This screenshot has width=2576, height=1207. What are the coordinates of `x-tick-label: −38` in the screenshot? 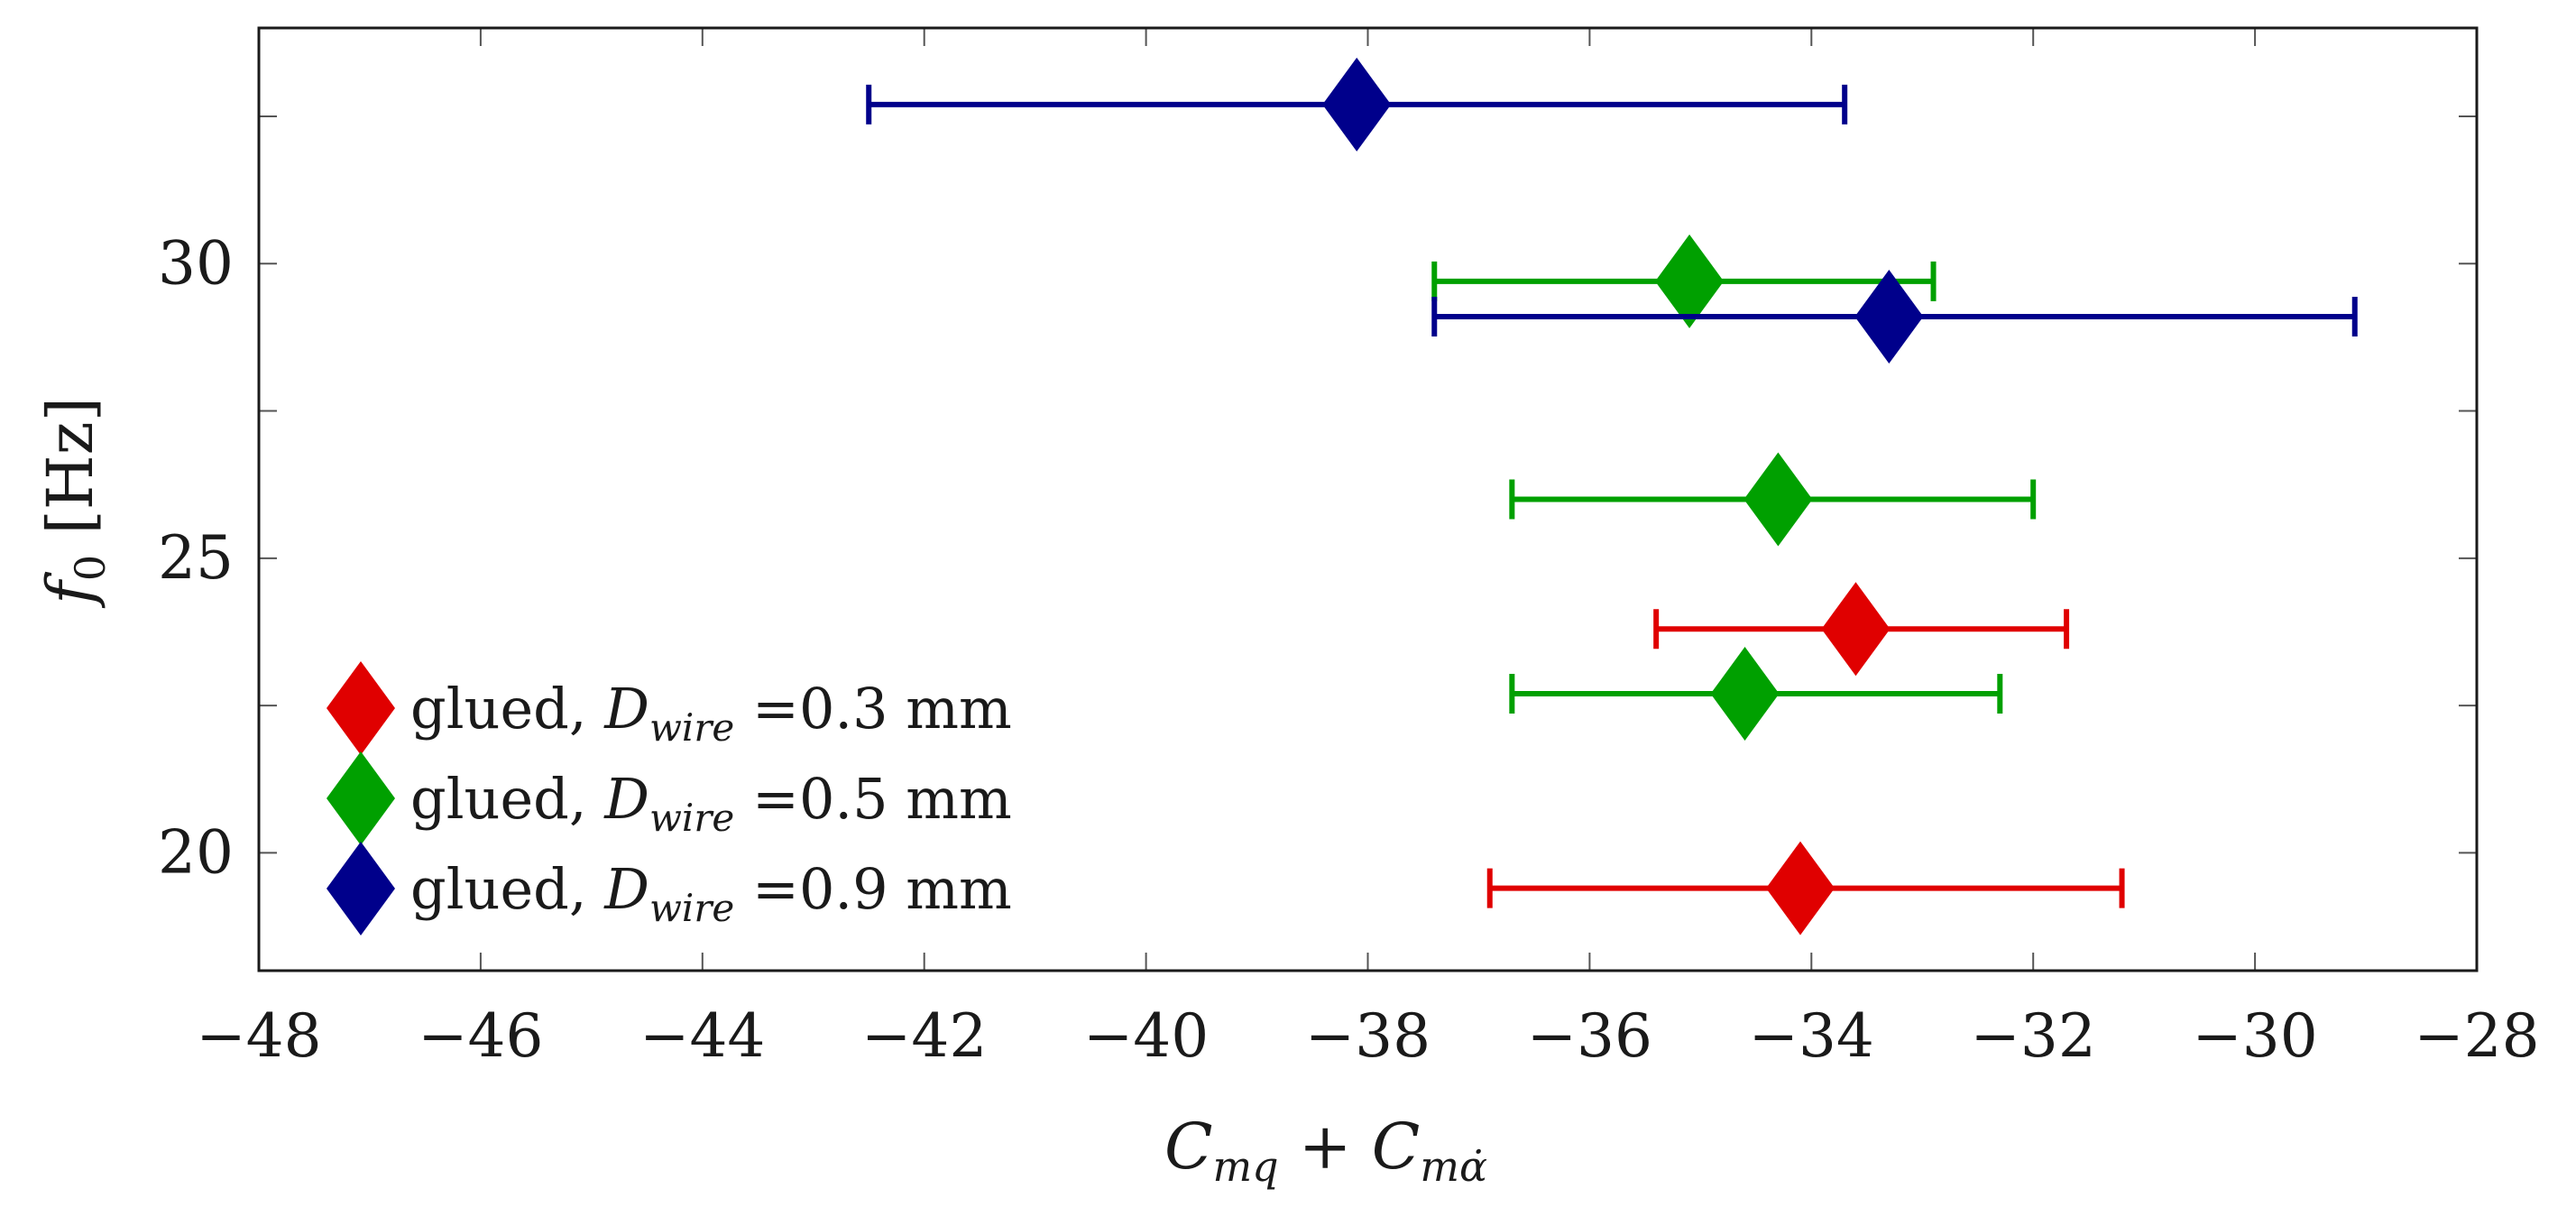 It's located at (1368, 1036).